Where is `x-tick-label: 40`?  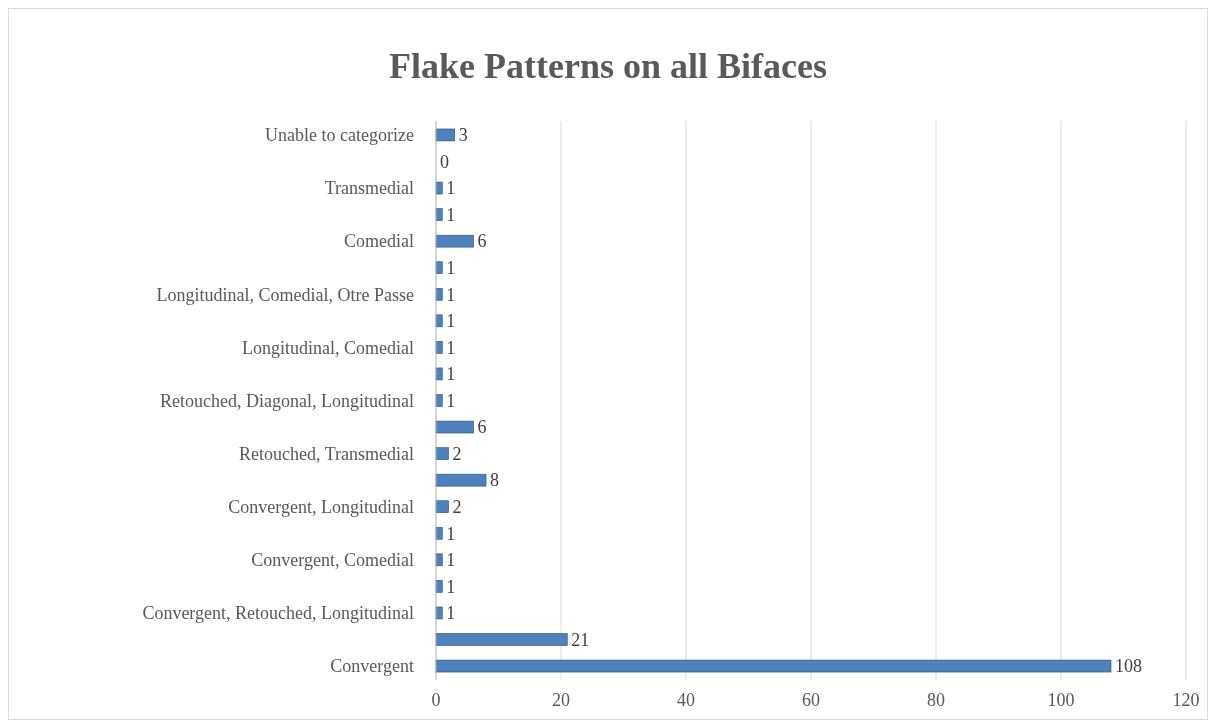 x-tick-label: 40 is located at coordinates (686, 700).